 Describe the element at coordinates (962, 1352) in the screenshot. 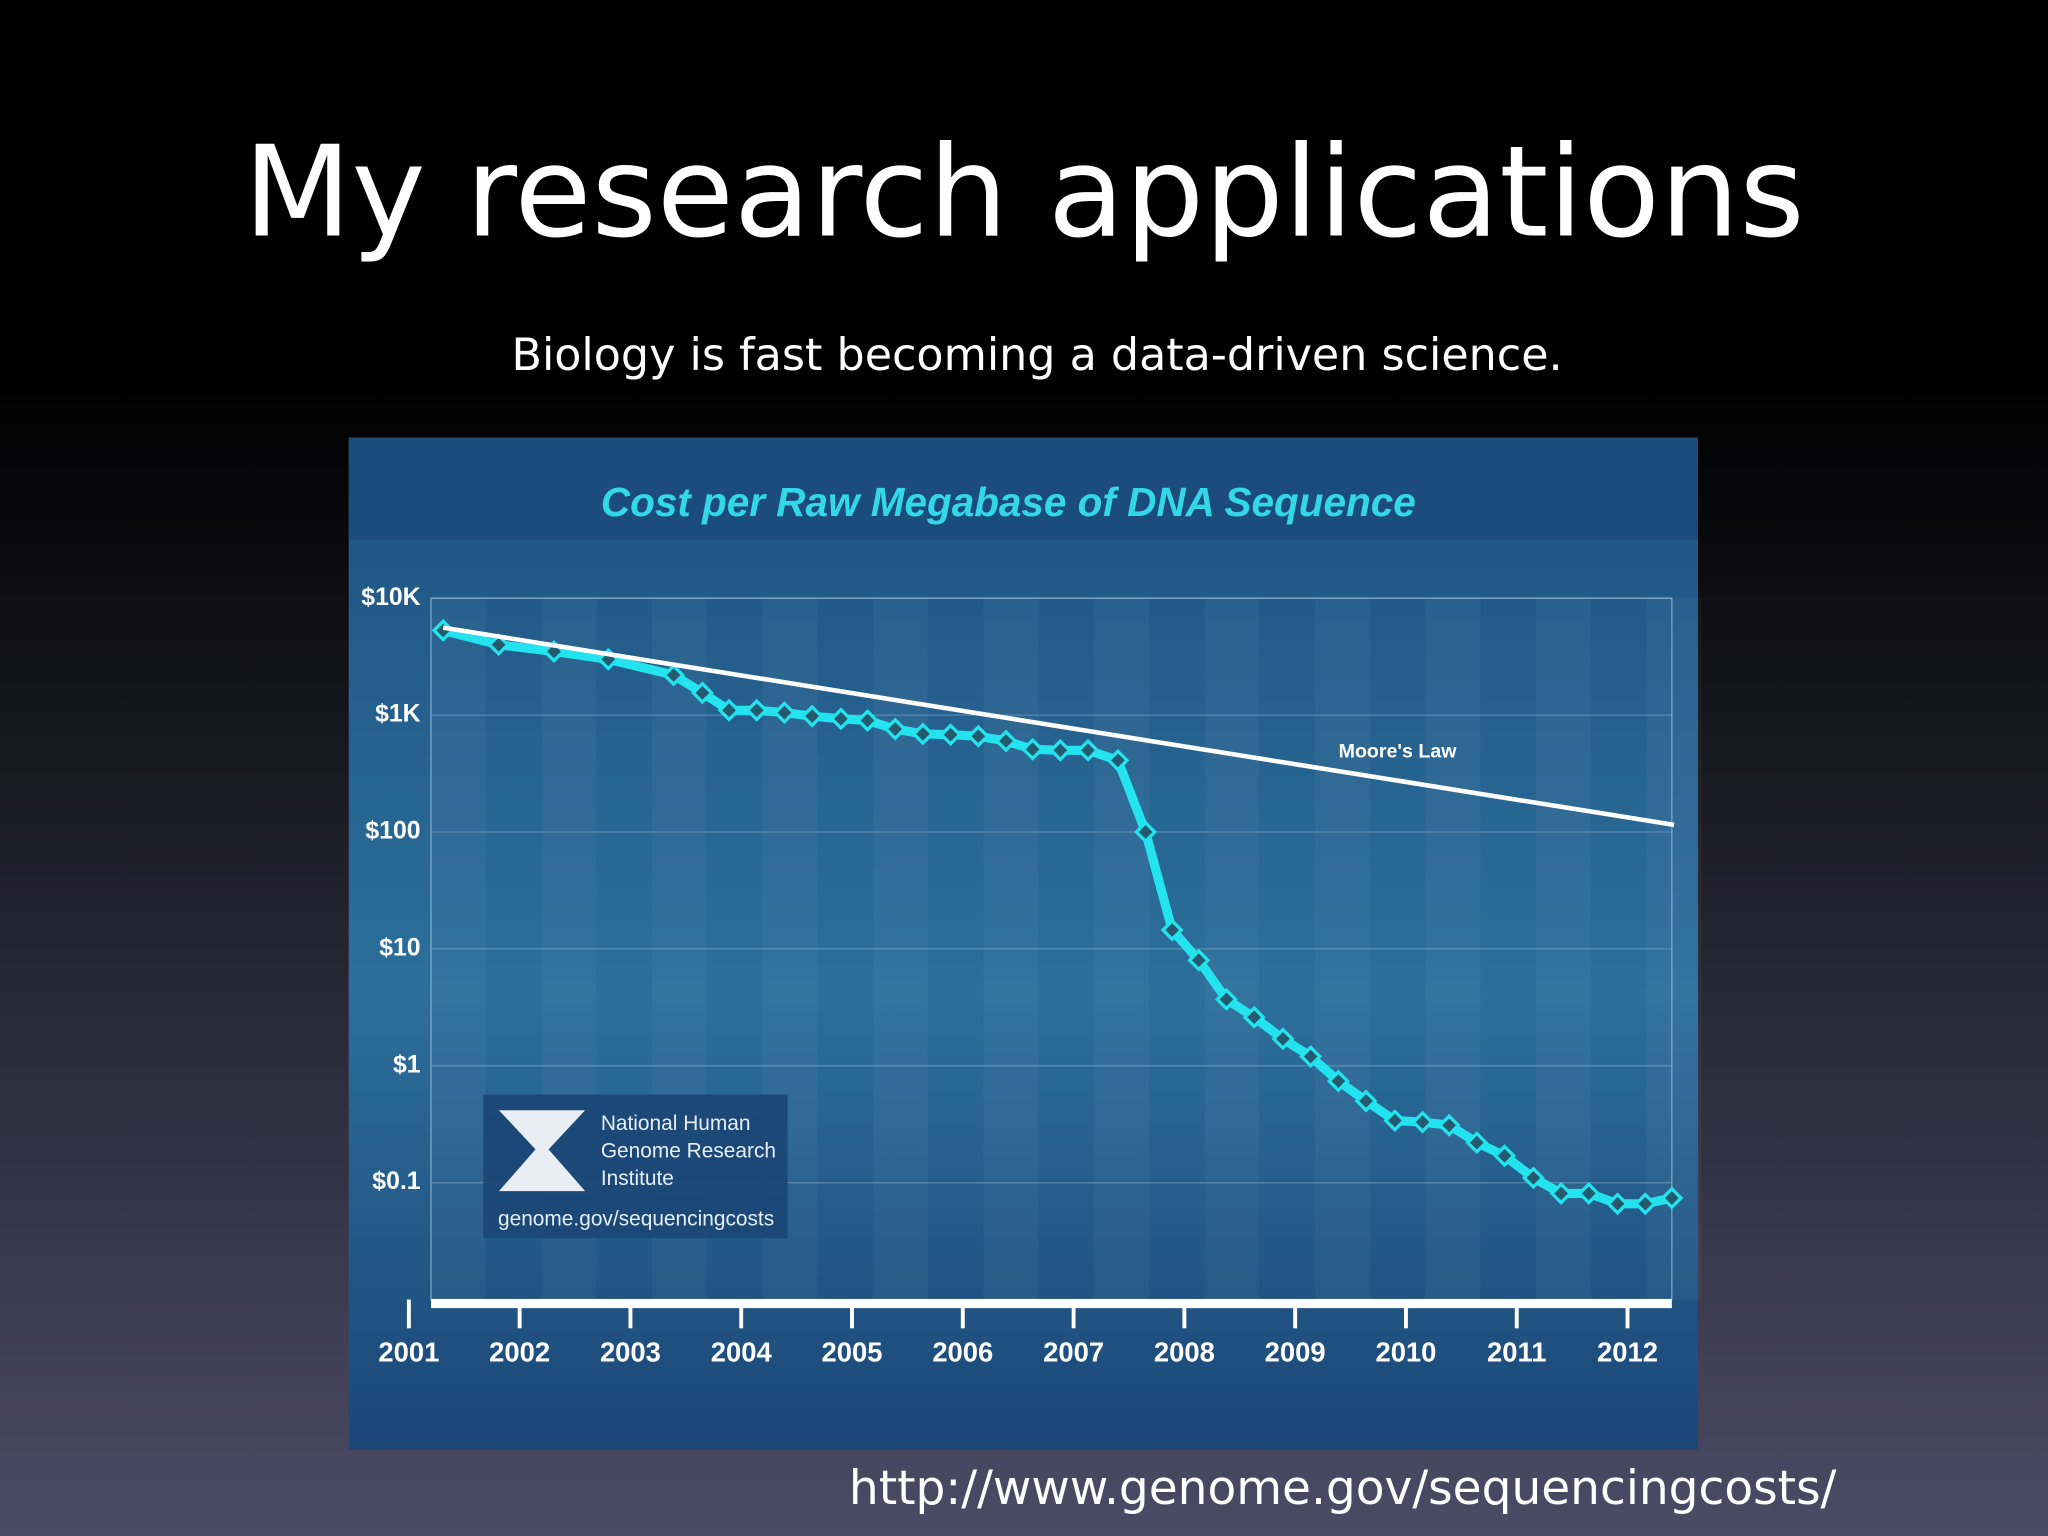

I see `x-tick-label: 2006` at that location.